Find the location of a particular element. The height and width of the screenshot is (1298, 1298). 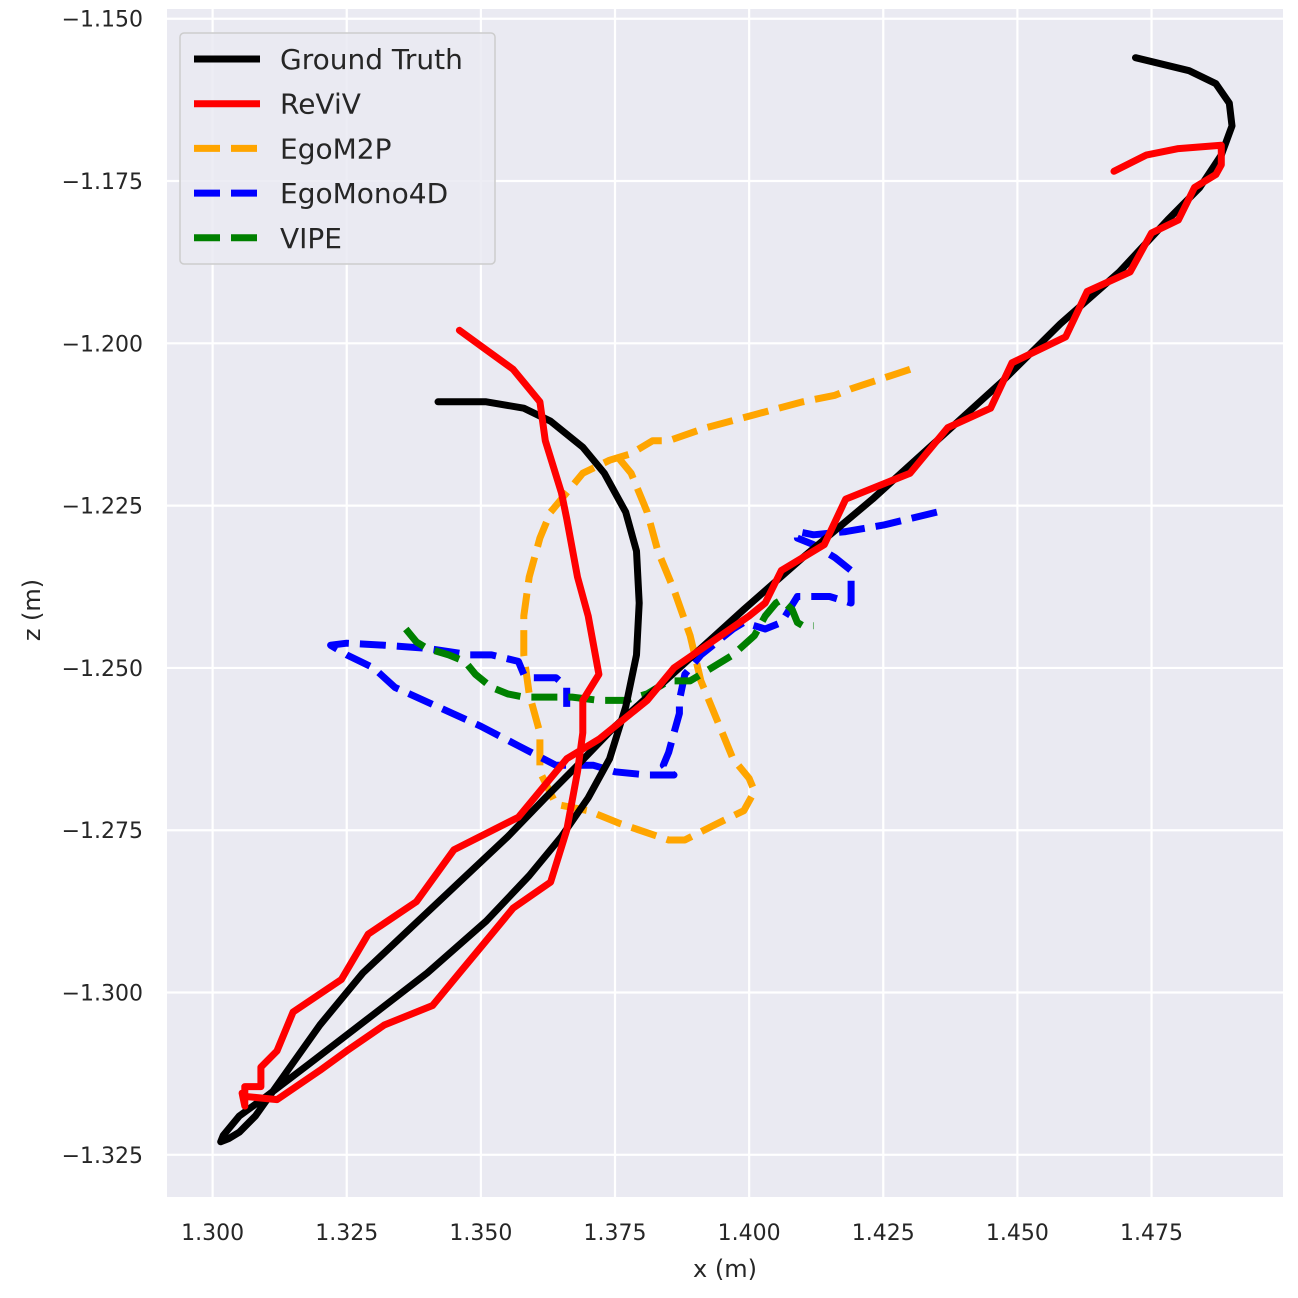

y-tick-label: −1.200 is located at coordinates (102, 344).